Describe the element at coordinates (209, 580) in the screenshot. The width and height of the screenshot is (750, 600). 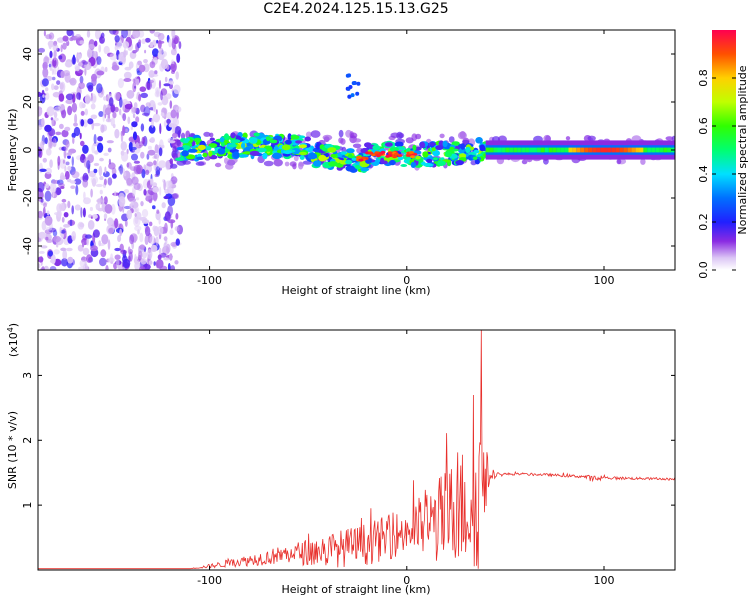
I see `x-tick-label: -100` at that location.